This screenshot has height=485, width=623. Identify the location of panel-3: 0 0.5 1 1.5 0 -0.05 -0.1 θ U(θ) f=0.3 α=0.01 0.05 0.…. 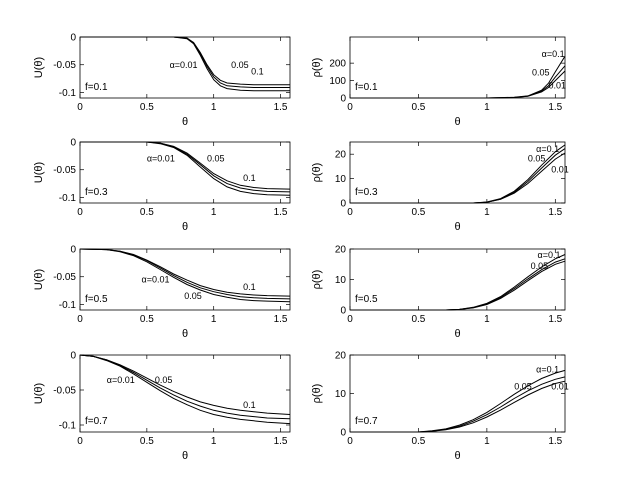
(162, 185).